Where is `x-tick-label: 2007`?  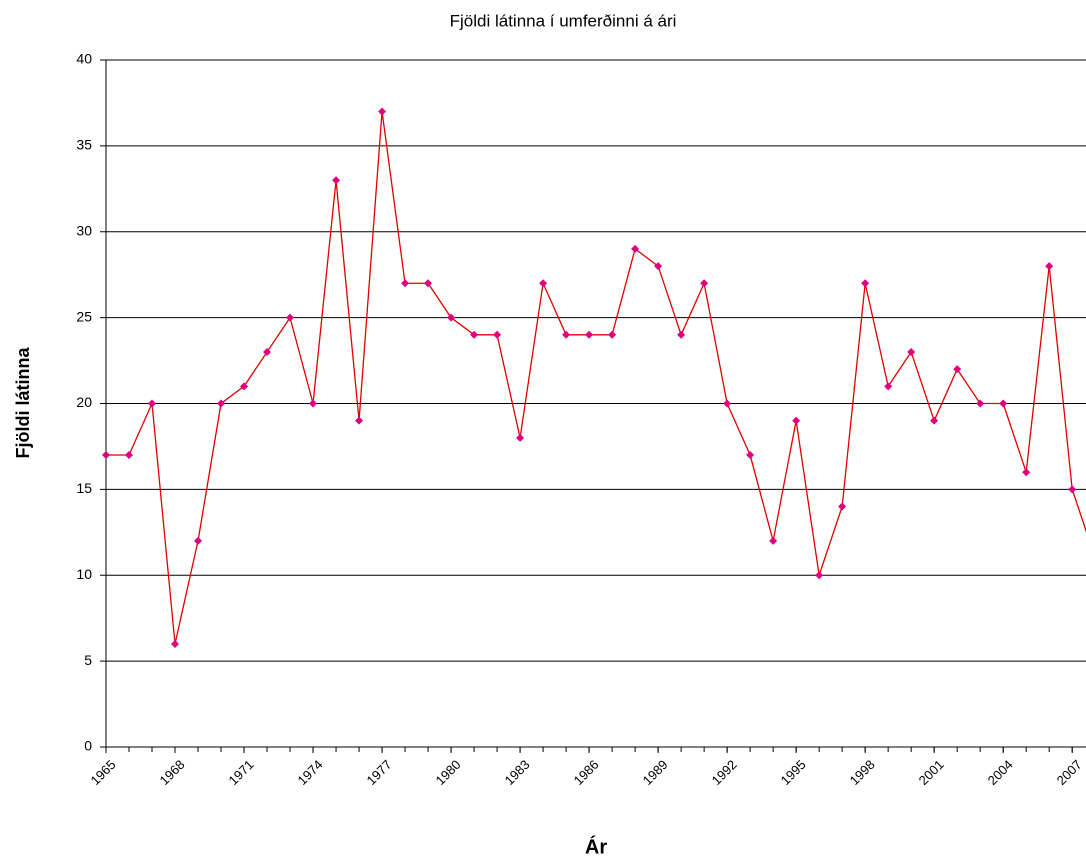 x-tick-label: 2007 is located at coordinates (1069, 772).